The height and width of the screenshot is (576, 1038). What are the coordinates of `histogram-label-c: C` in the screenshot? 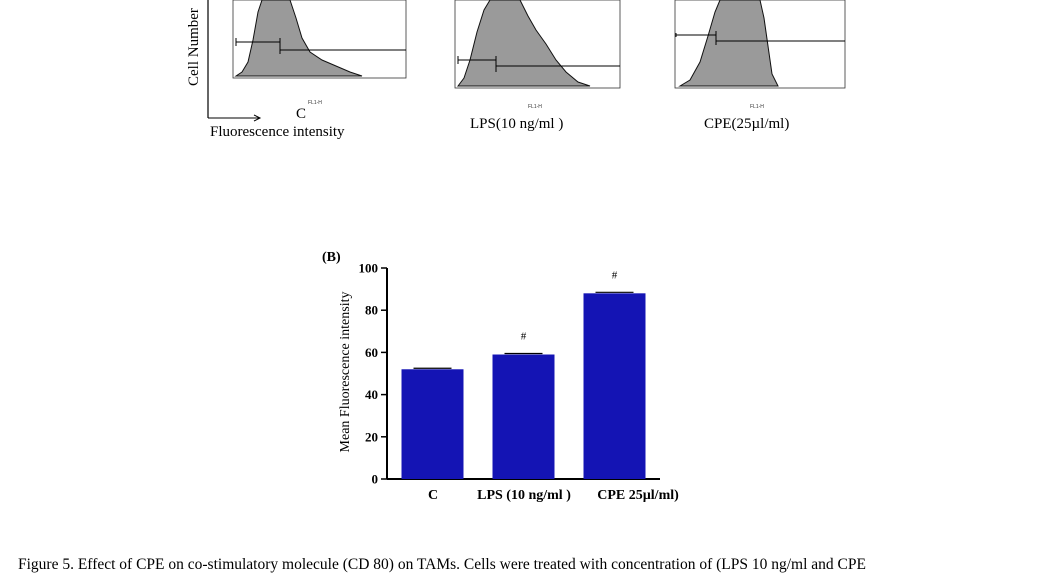 It's located at (301, 114).